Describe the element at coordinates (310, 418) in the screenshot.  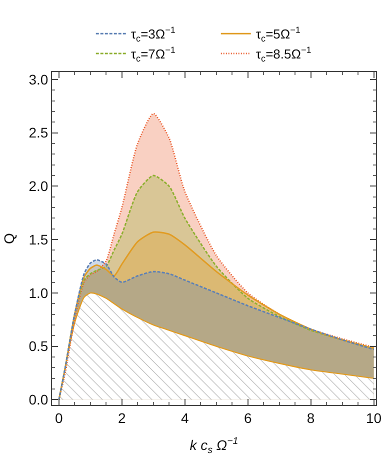
I see `x-tick-label: 8` at that location.